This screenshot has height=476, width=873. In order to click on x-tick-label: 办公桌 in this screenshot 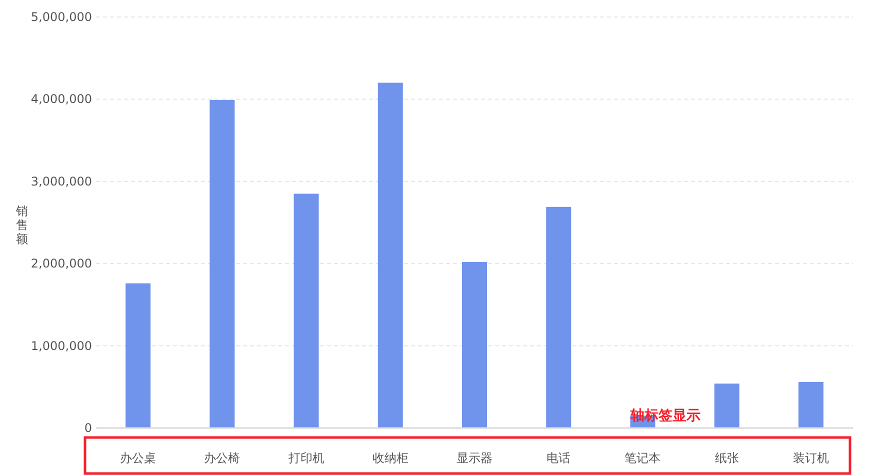, I will do `click(138, 458)`.